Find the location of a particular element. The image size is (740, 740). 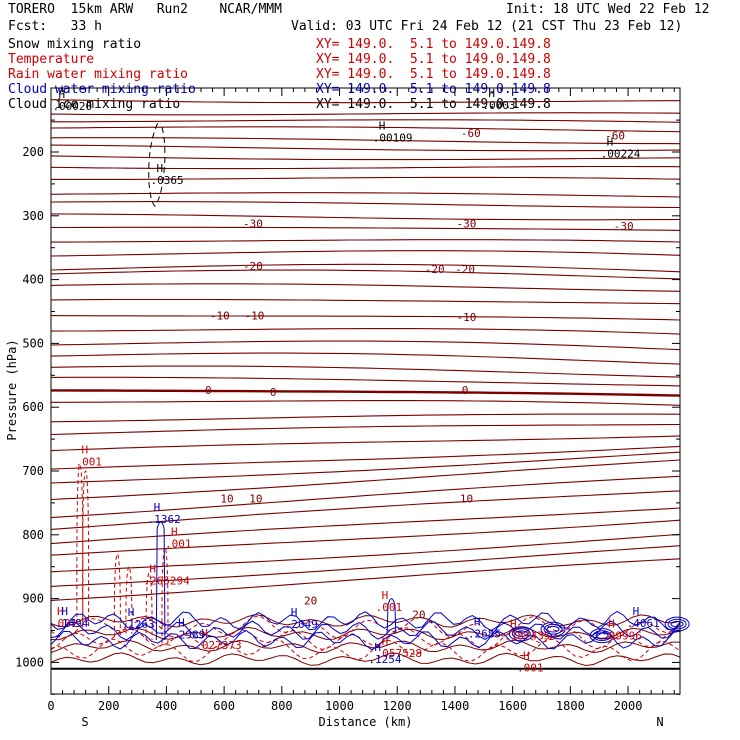

x-tick-label: 1600 is located at coordinates (512, 706).